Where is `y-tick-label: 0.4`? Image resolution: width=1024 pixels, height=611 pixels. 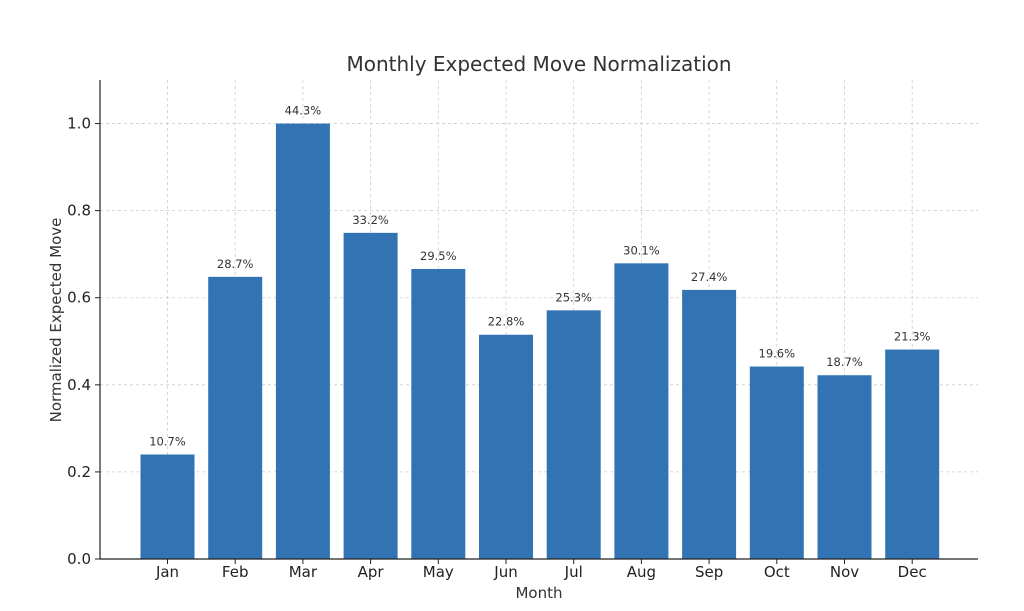 y-tick-label: 0.4 is located at coordinates (79, 385).